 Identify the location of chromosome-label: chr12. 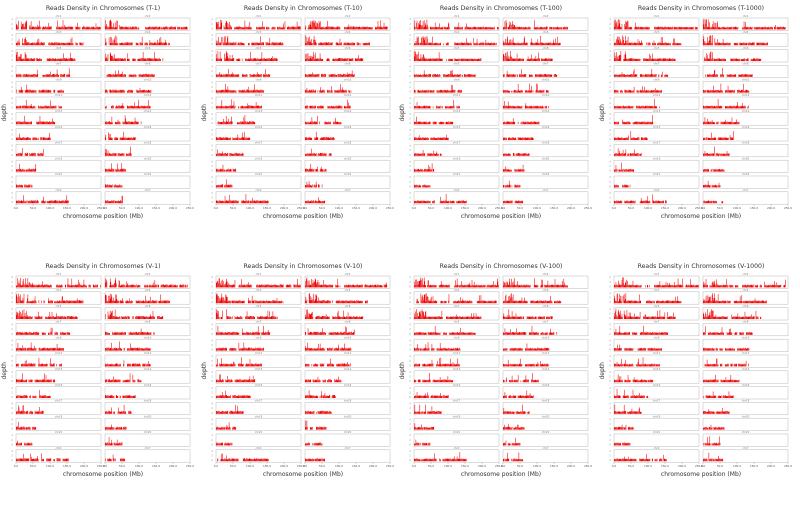
(348, 95).